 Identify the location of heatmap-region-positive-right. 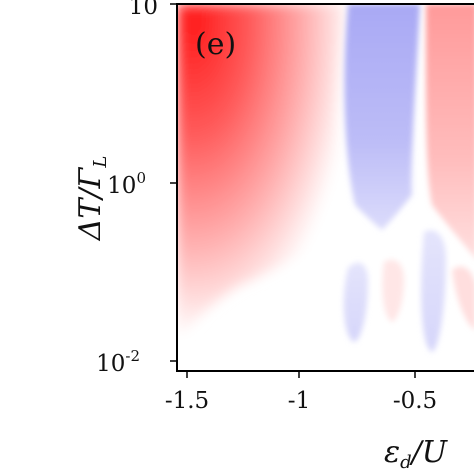
(449, 130).